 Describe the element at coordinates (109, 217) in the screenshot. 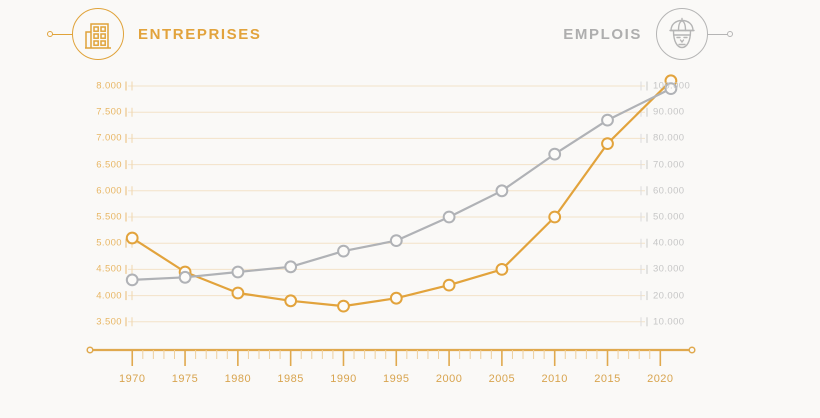

I see `y-axis-left-tick-label: 5.500` at that location.